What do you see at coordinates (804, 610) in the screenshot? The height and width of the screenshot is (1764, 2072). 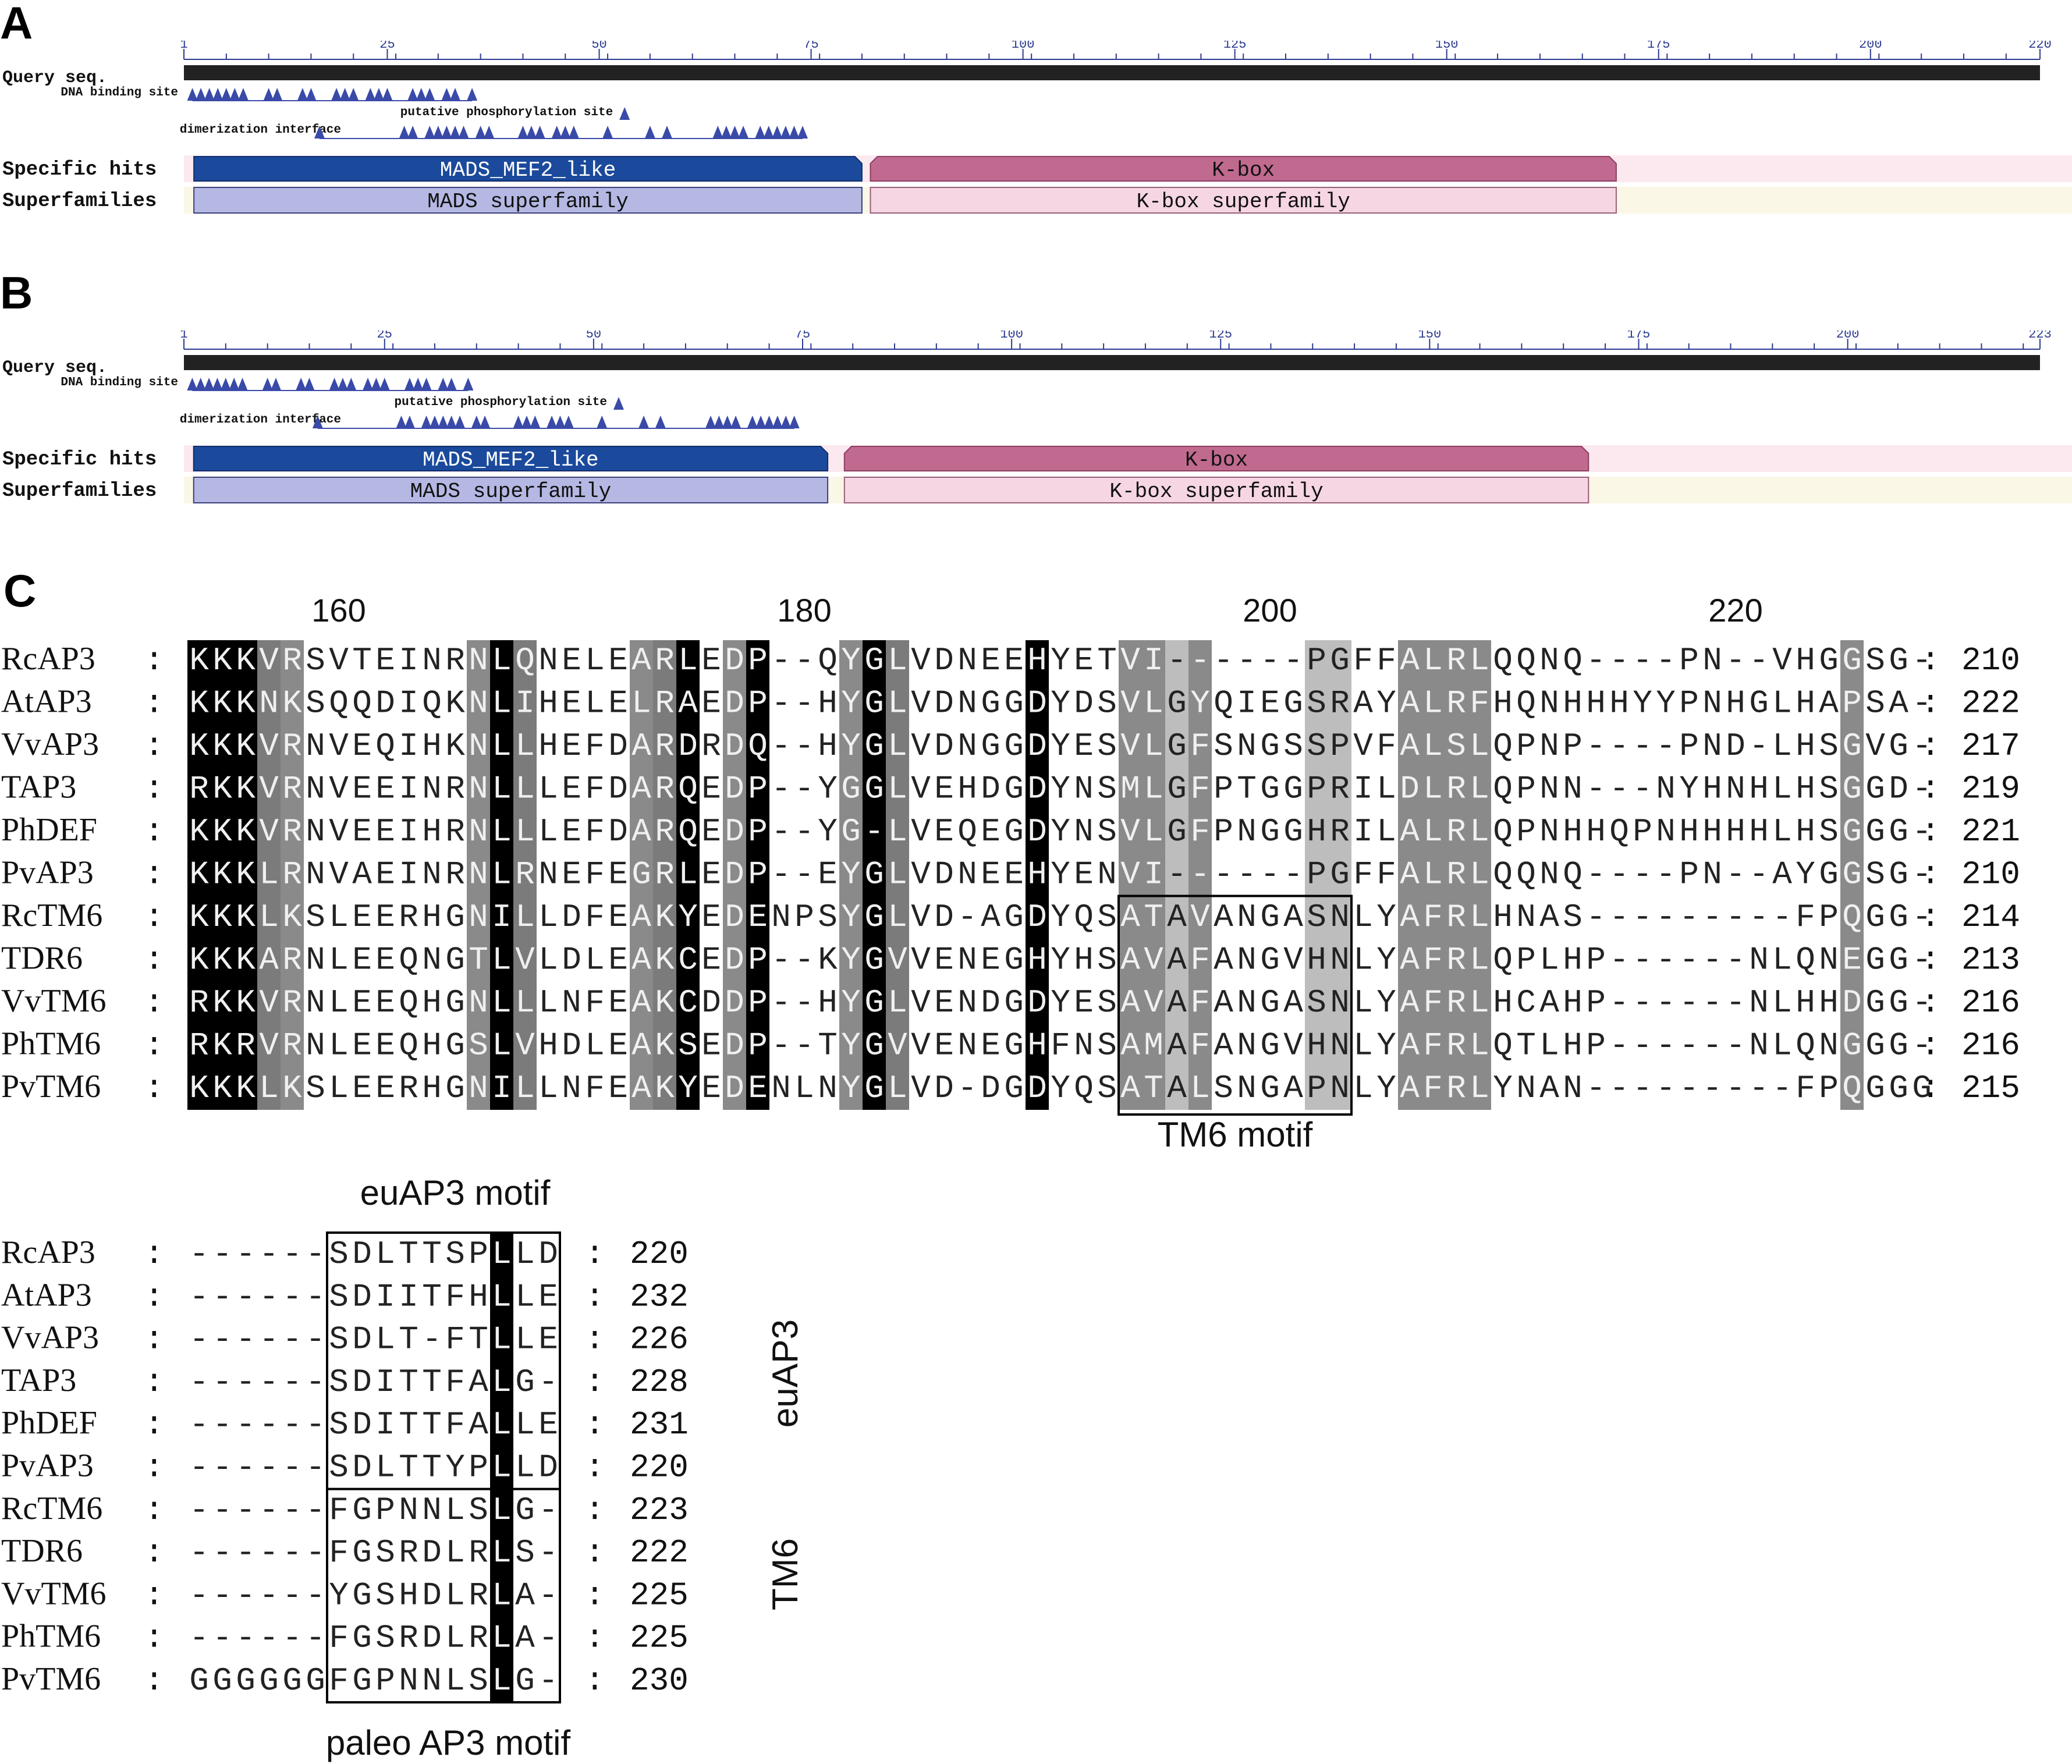 I see `alignment-ruler-label: 180` at bounding box center [804, 610].